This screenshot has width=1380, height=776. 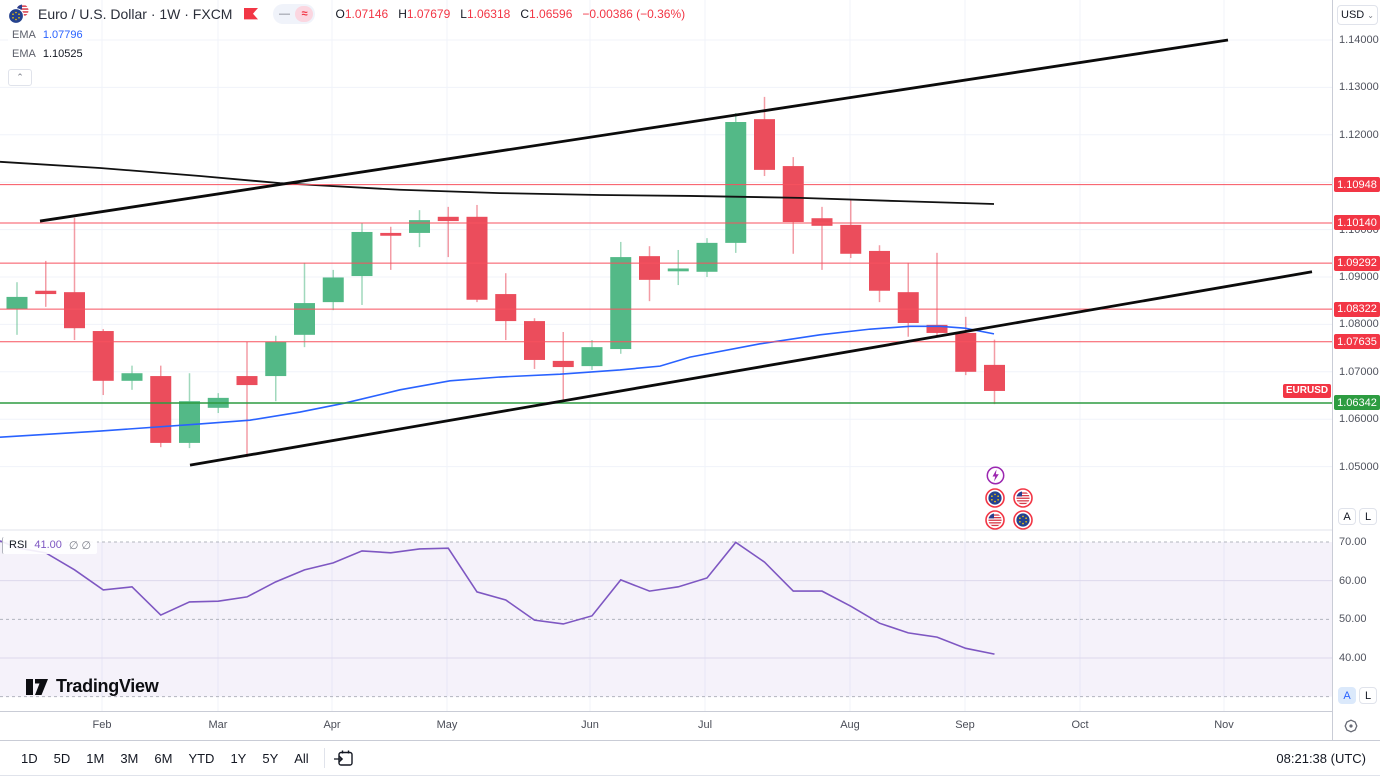 I want to click on ema-fast-legend: EMA 1.07796, so click(x=47, y=35).